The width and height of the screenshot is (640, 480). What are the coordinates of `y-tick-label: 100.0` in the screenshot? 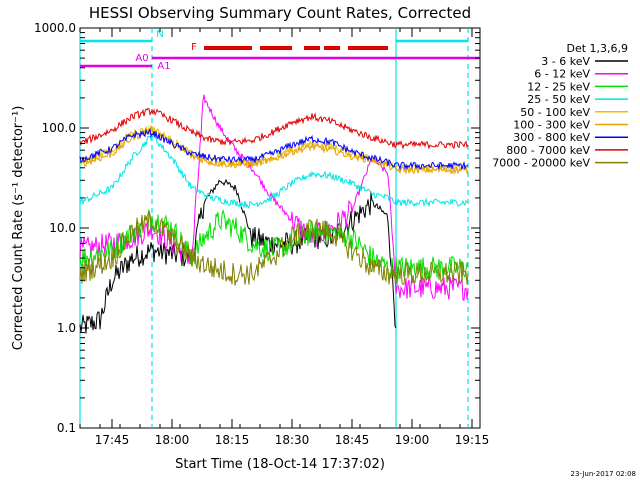 It's located at (59, 128).